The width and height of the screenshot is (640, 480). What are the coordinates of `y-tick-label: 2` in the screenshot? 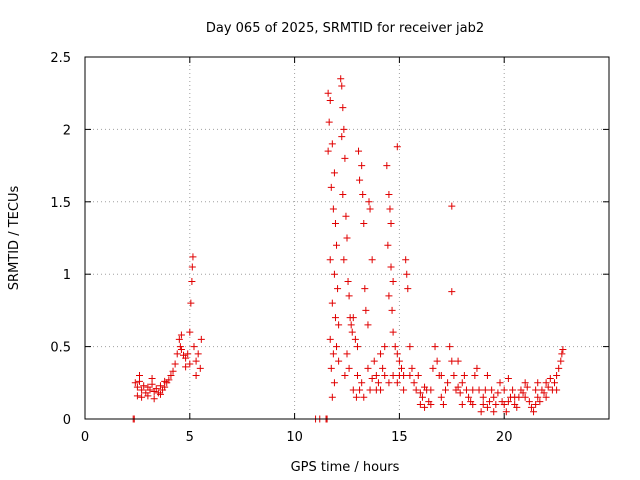 It's located at (67, 130).